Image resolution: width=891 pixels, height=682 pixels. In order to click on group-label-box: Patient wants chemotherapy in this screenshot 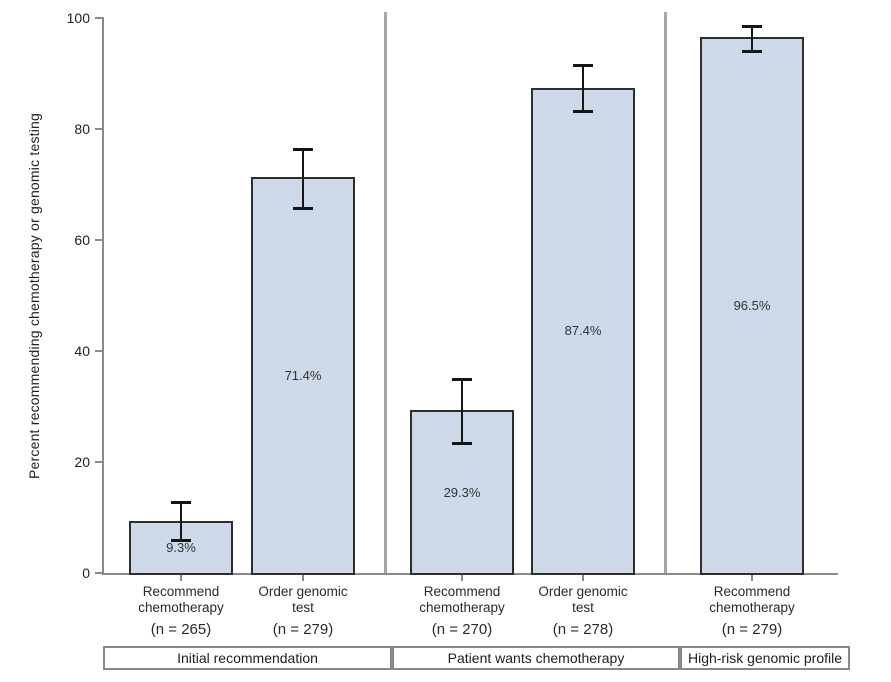, I will do `click(536, 658)`.